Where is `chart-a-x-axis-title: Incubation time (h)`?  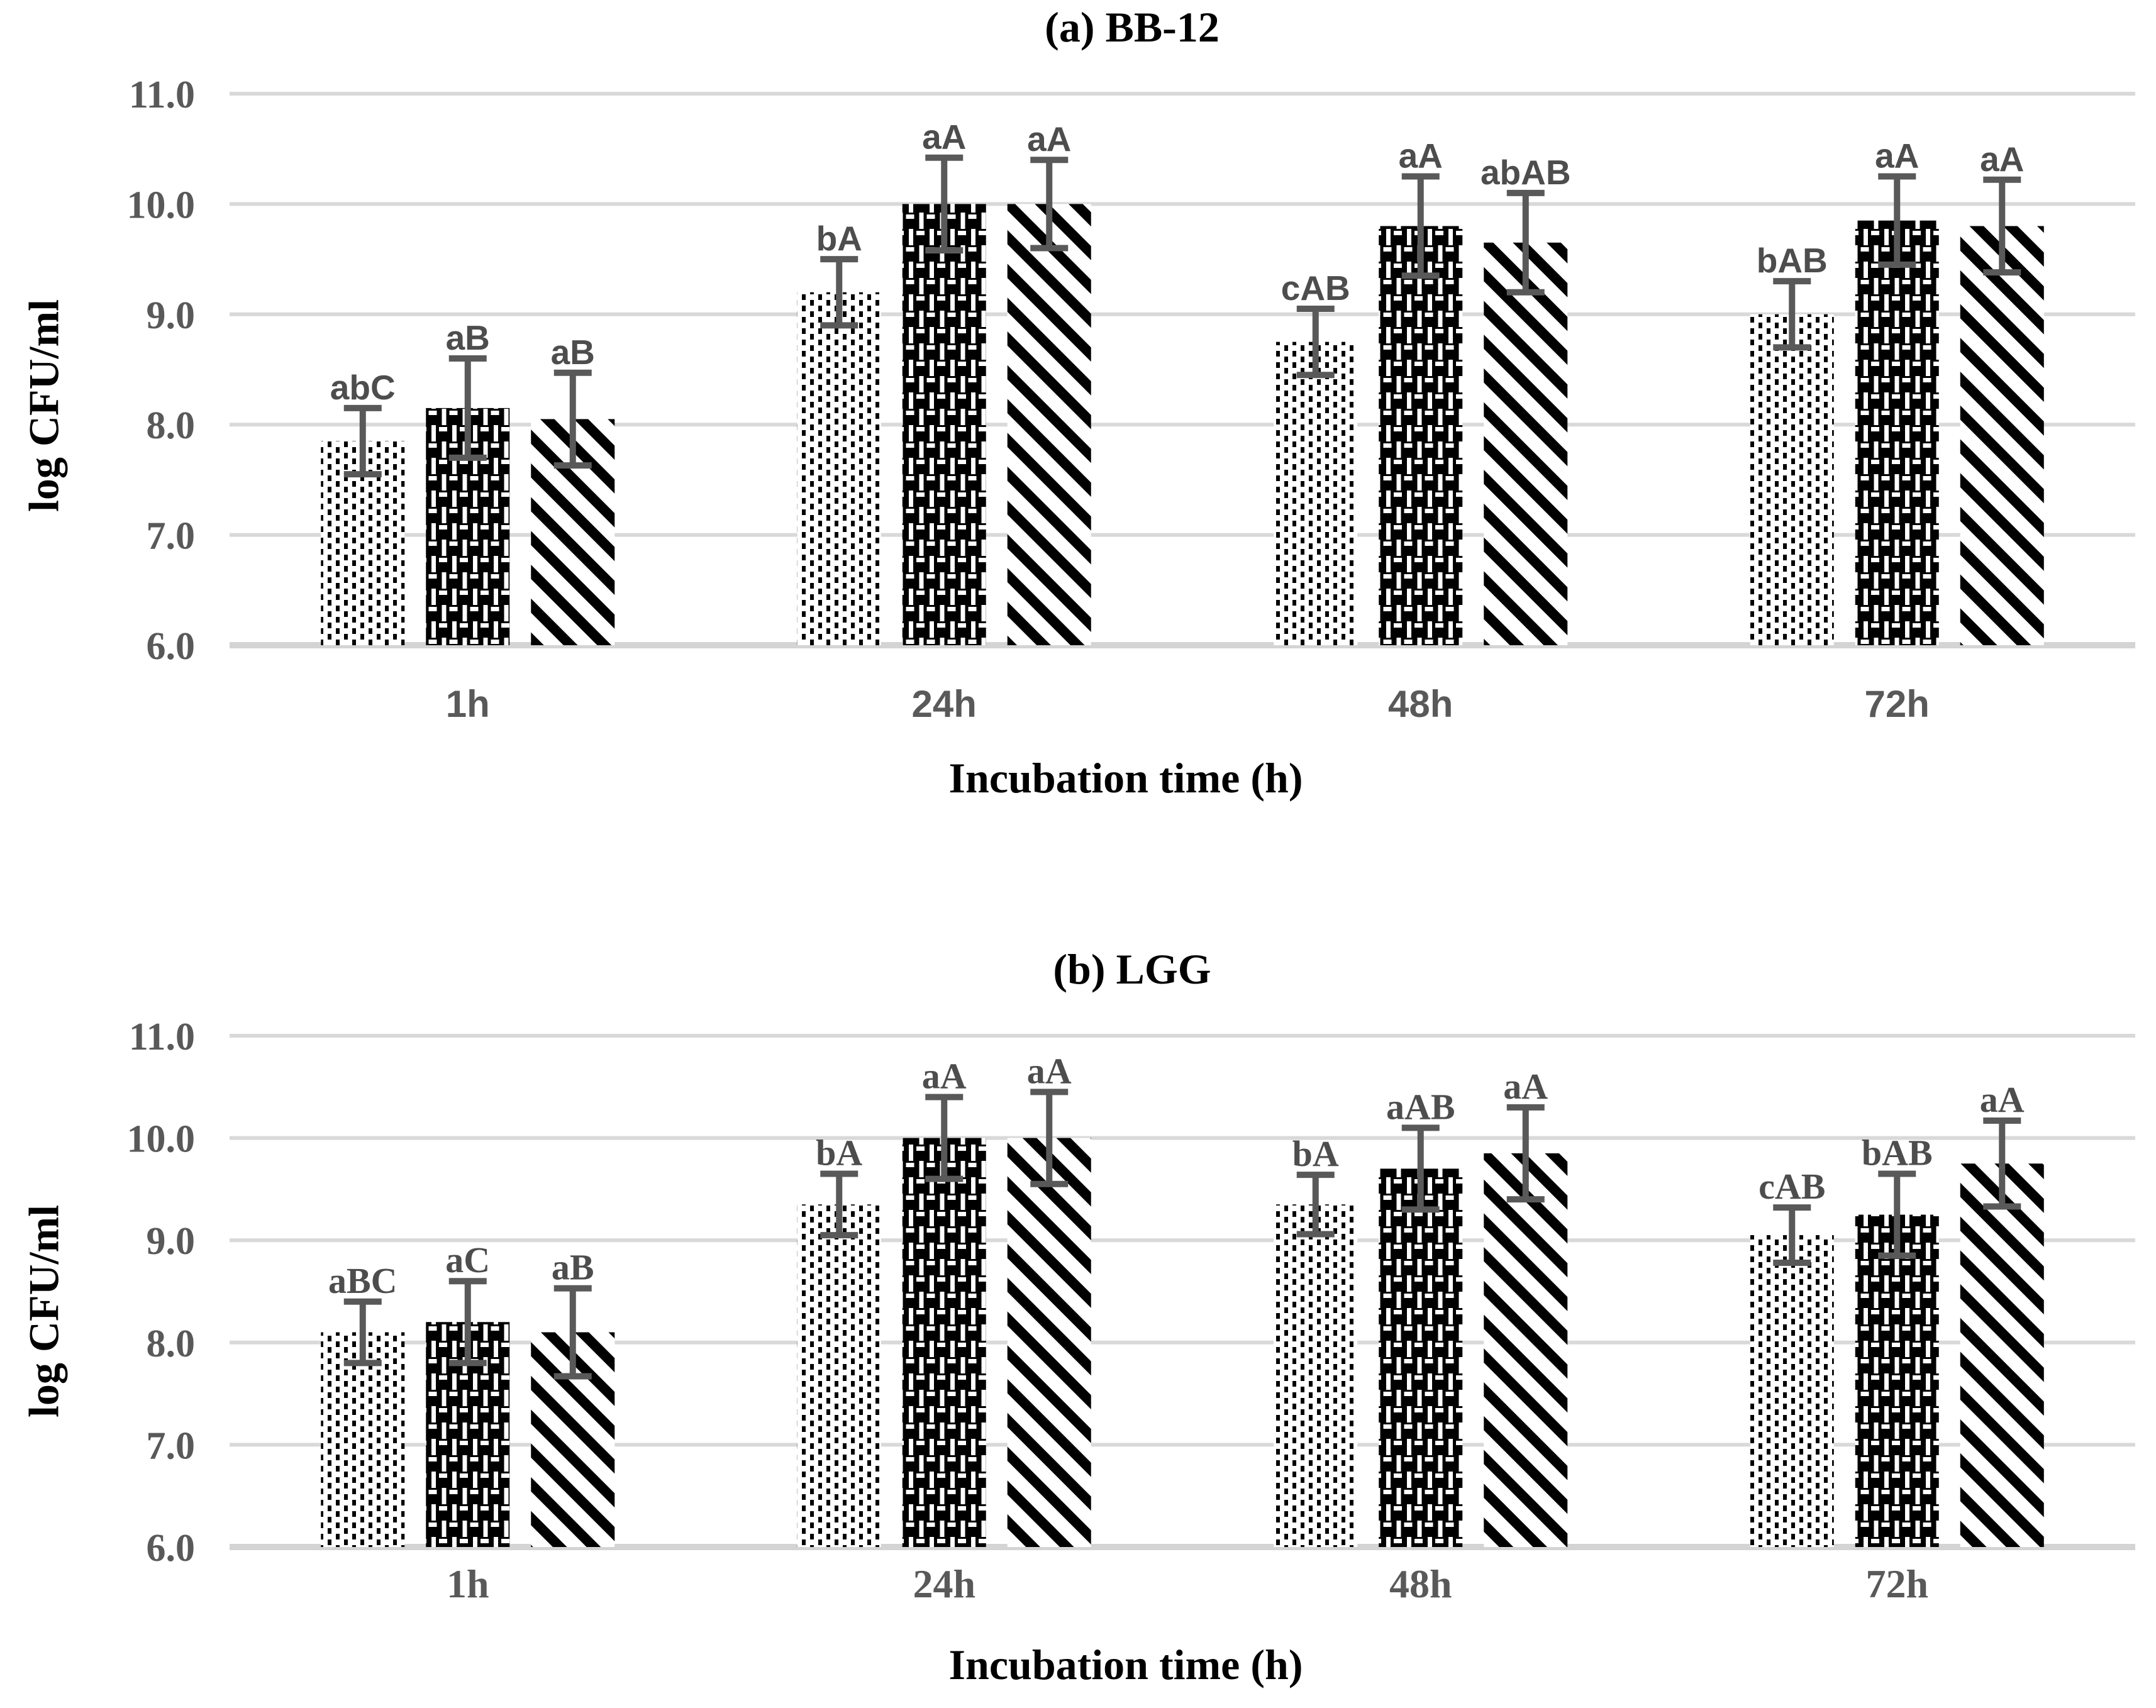 chart-a-x-axis-title: Incubation time (h) is located at coordinates (1125, 778).